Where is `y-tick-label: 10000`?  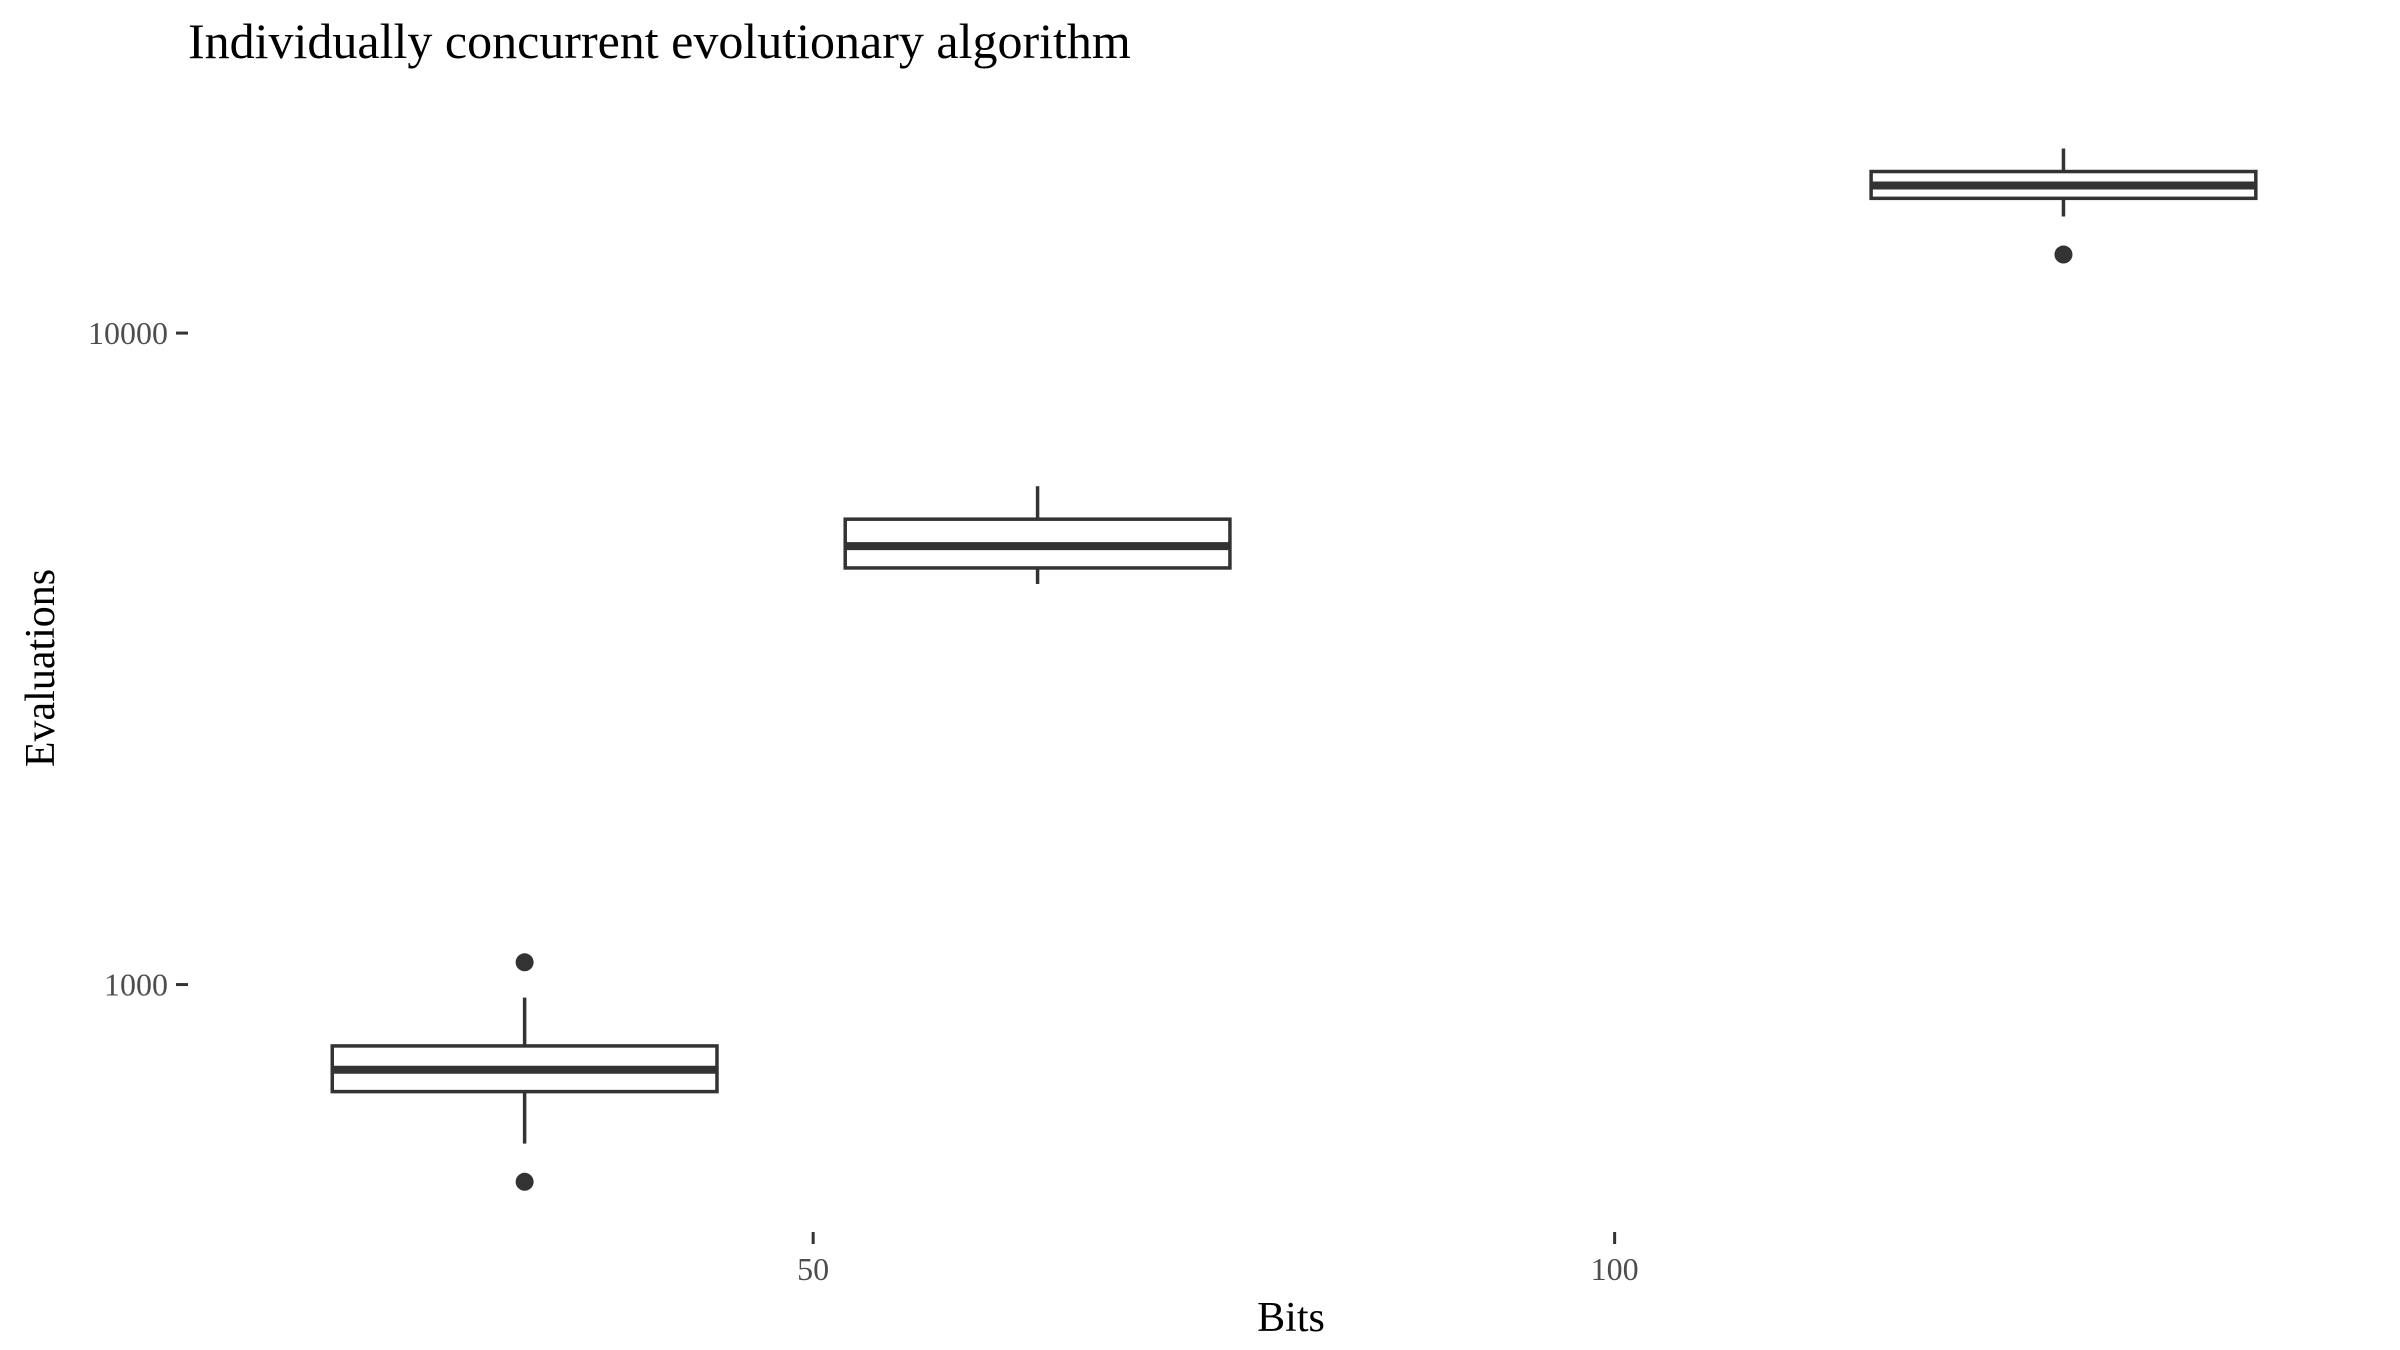
y-tick-label: 10000 is located at coordinates (128, 333).